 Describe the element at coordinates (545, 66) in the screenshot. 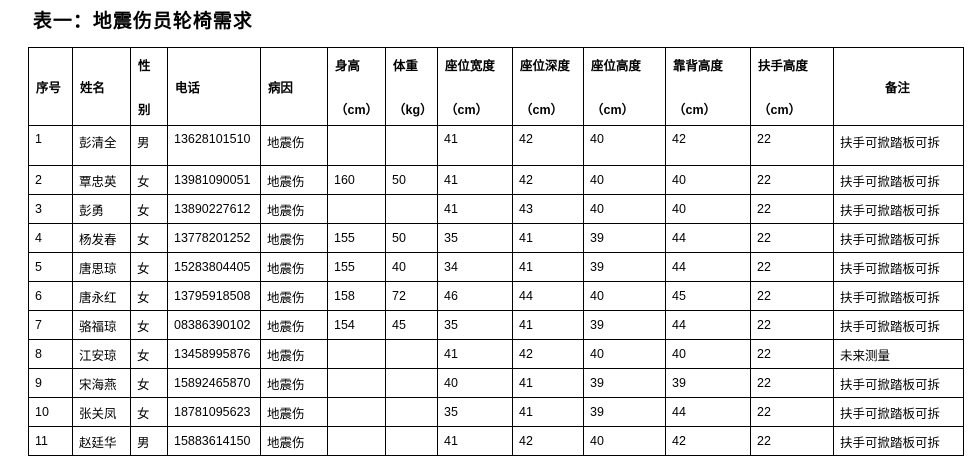

I see `header-line: 座位深度` at that location.